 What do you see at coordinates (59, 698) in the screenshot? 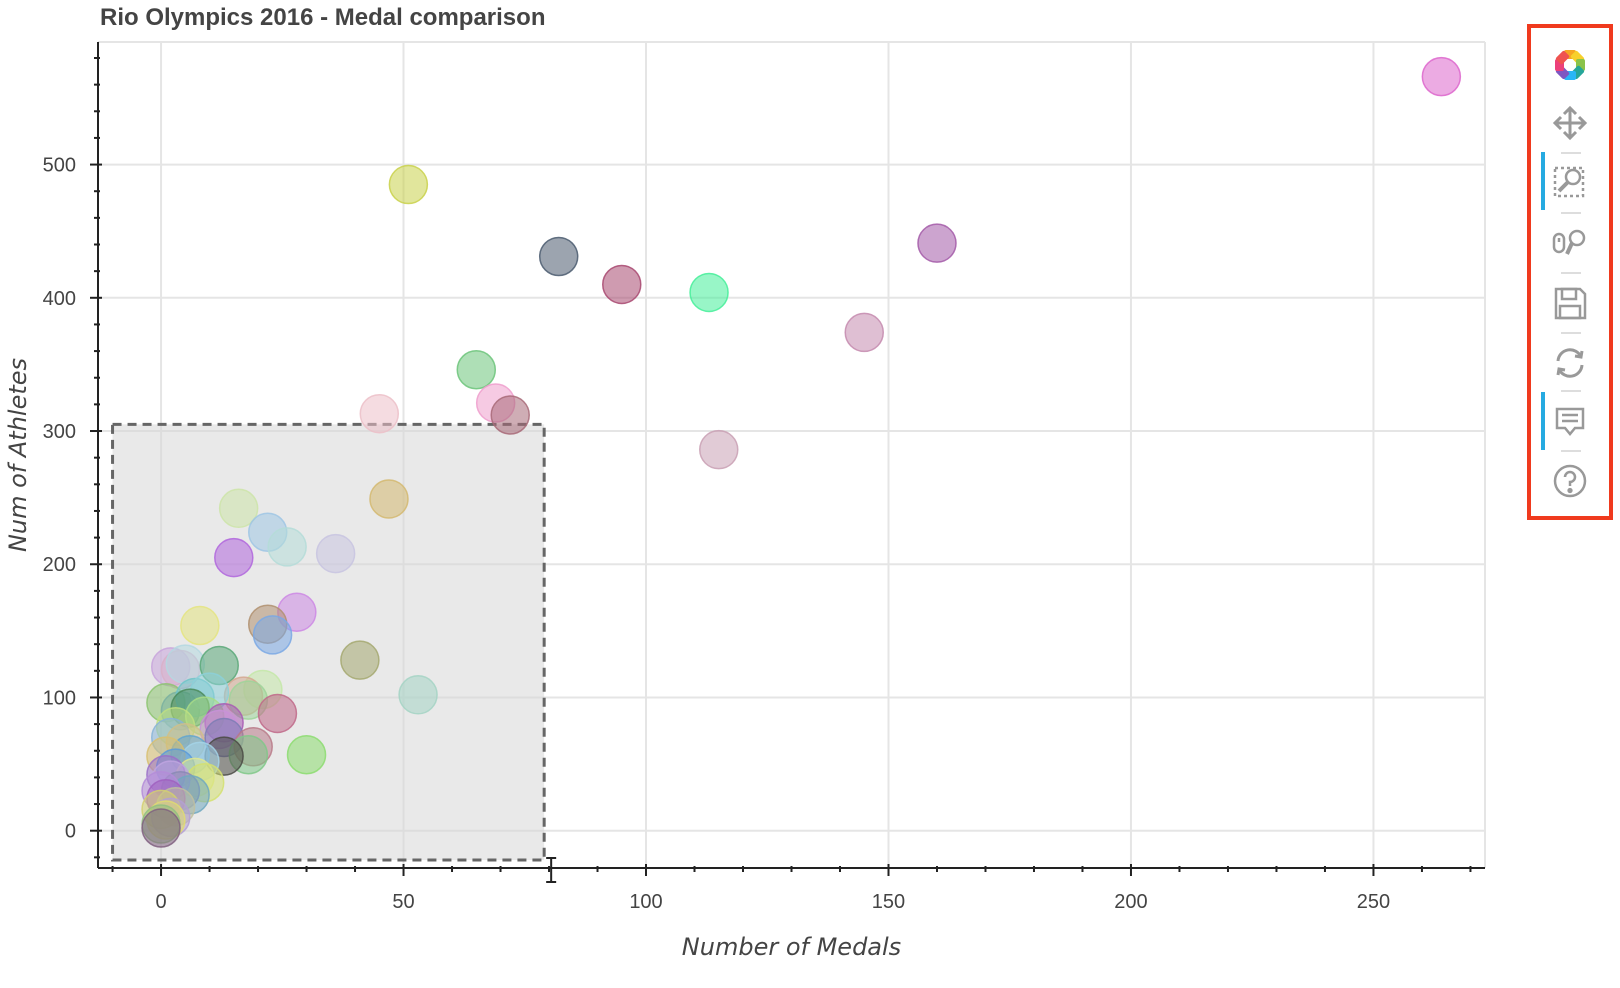
I see `y-tick-label: 100` at bounding box center [59, 698].